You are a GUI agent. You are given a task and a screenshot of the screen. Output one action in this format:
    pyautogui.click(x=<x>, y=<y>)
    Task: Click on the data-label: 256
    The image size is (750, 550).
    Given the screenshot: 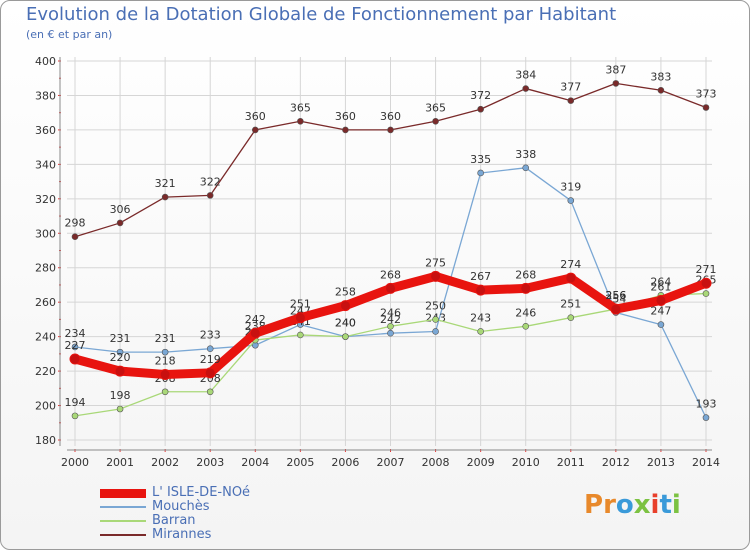 What is the action you would take?
    pyautogui.click(x=615, y=295)
    